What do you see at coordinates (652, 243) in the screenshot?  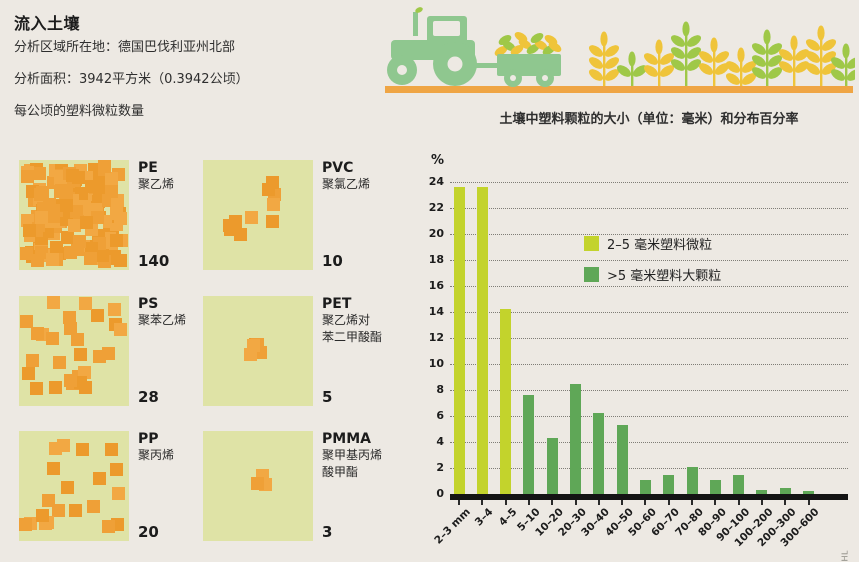 I see `legend-item-micro: 2–5 毫米塑料微粒` at bounding box center [652, 243].